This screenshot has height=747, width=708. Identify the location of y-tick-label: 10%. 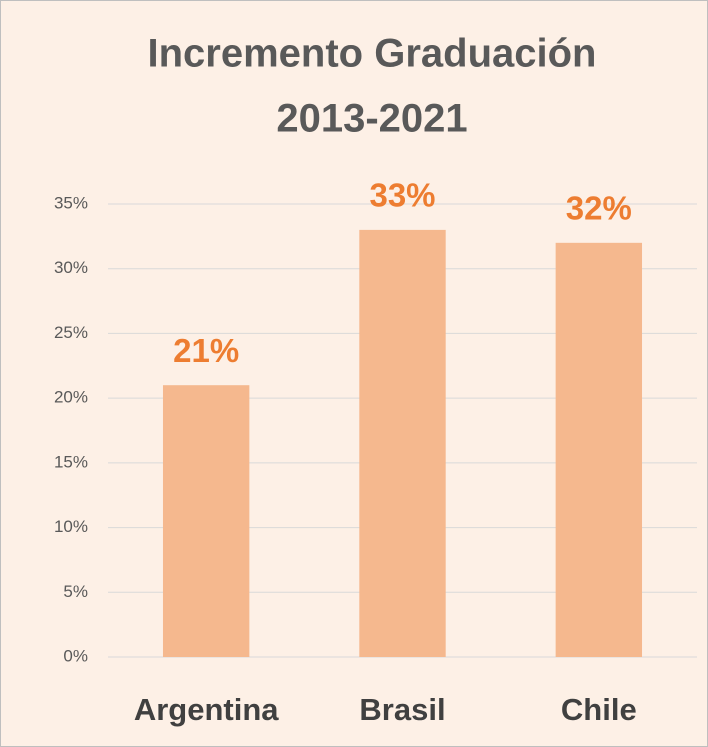
(71, 526).